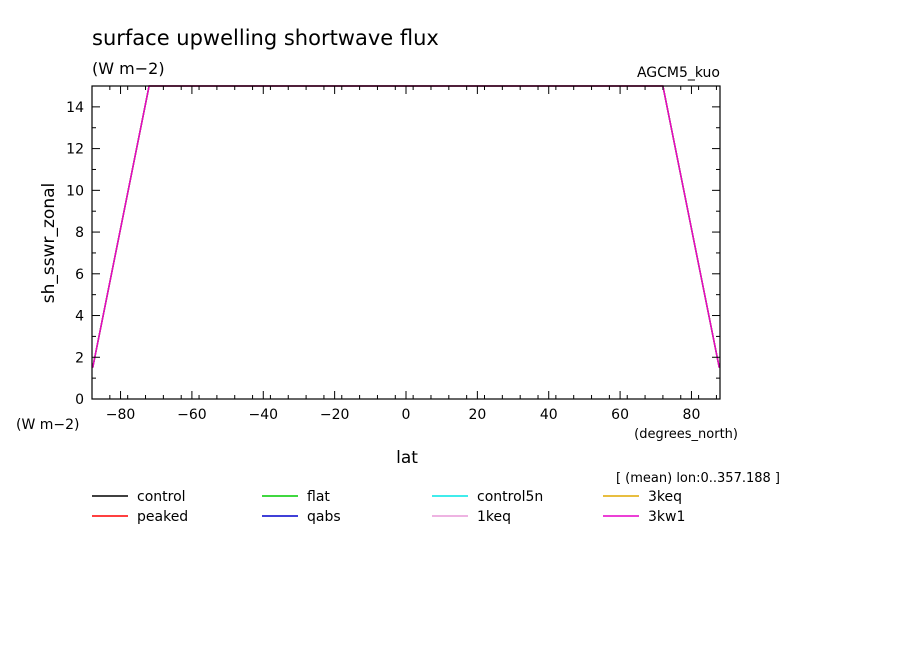  Describe the element at coordinates (79, 233) in the screenshot. I see `y-tick-label: 8` at that location.